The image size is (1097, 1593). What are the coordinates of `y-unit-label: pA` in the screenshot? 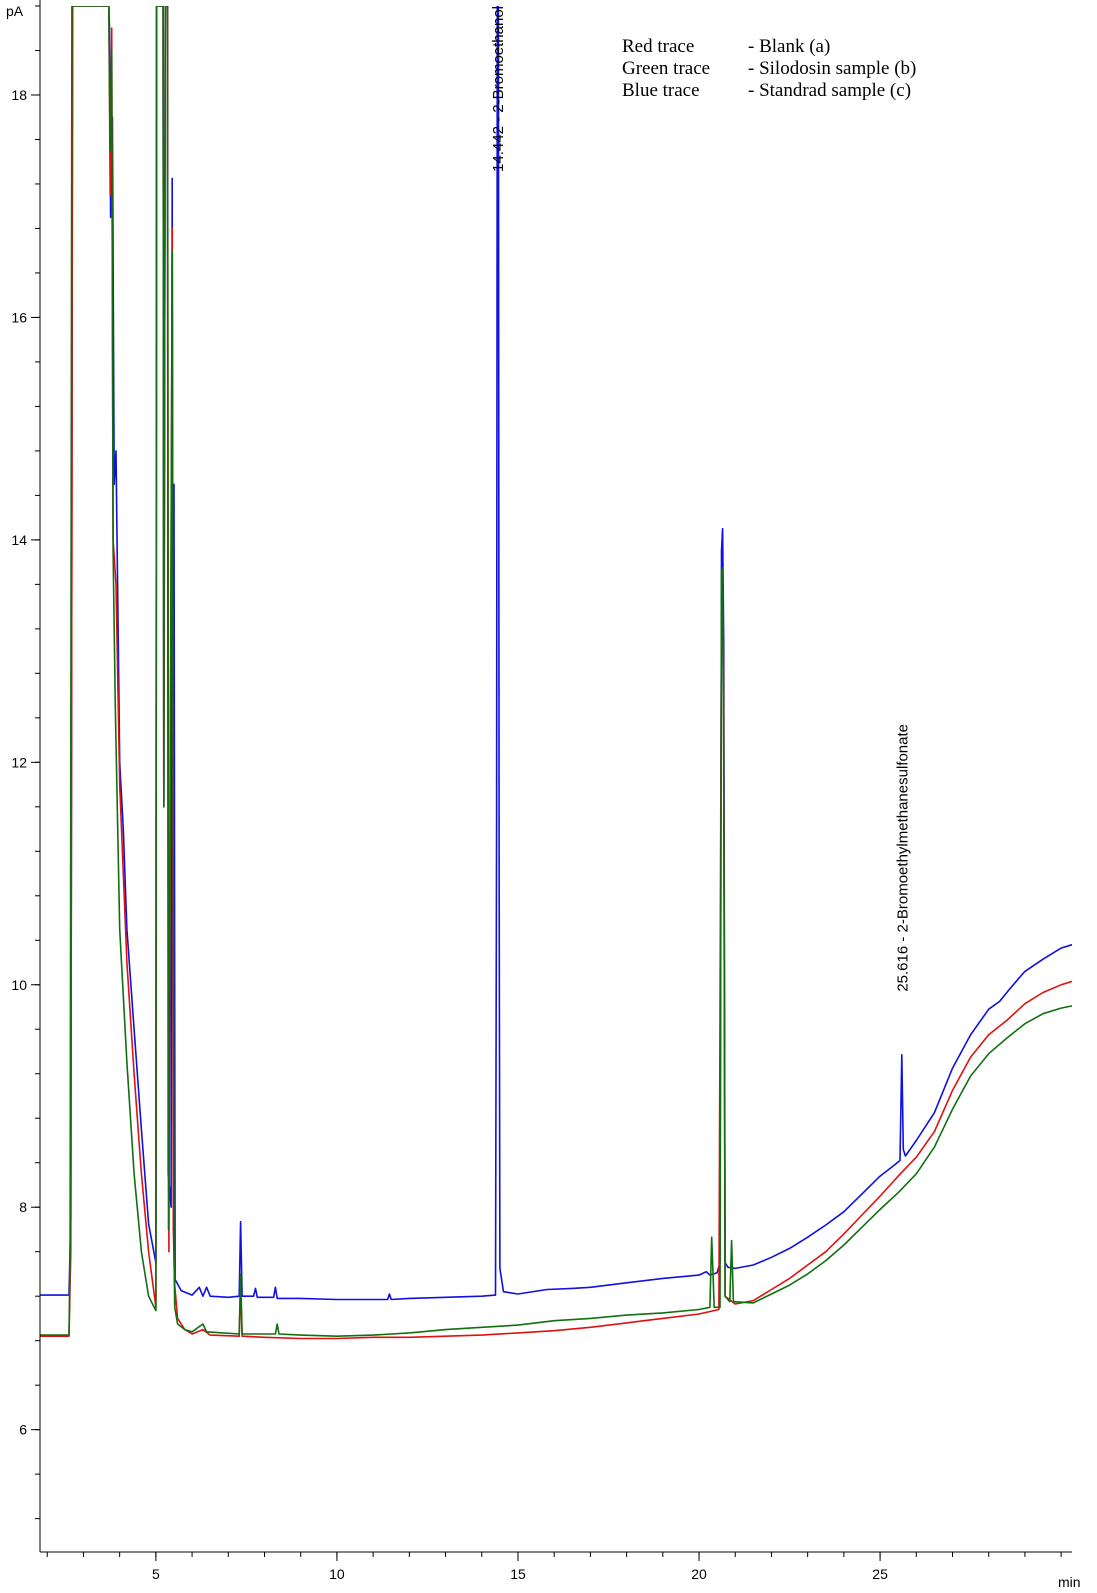 It's located at (15, 11).